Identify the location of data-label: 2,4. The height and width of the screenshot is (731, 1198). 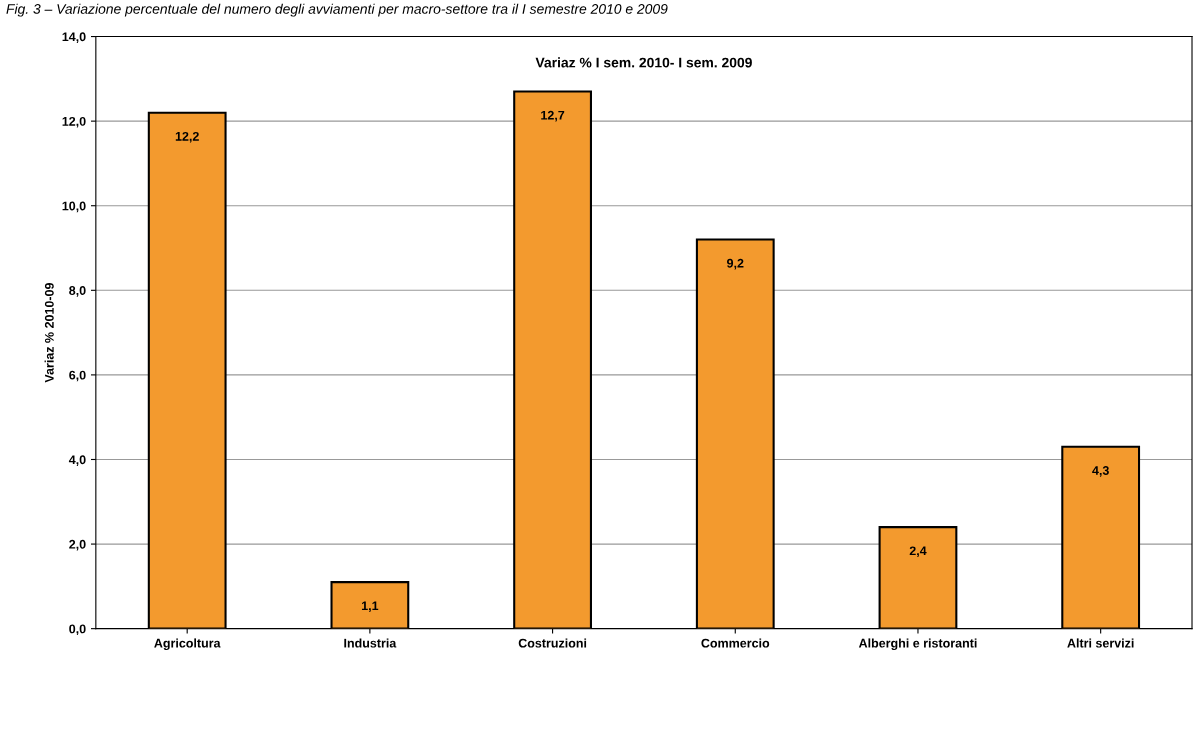
(918, 552).